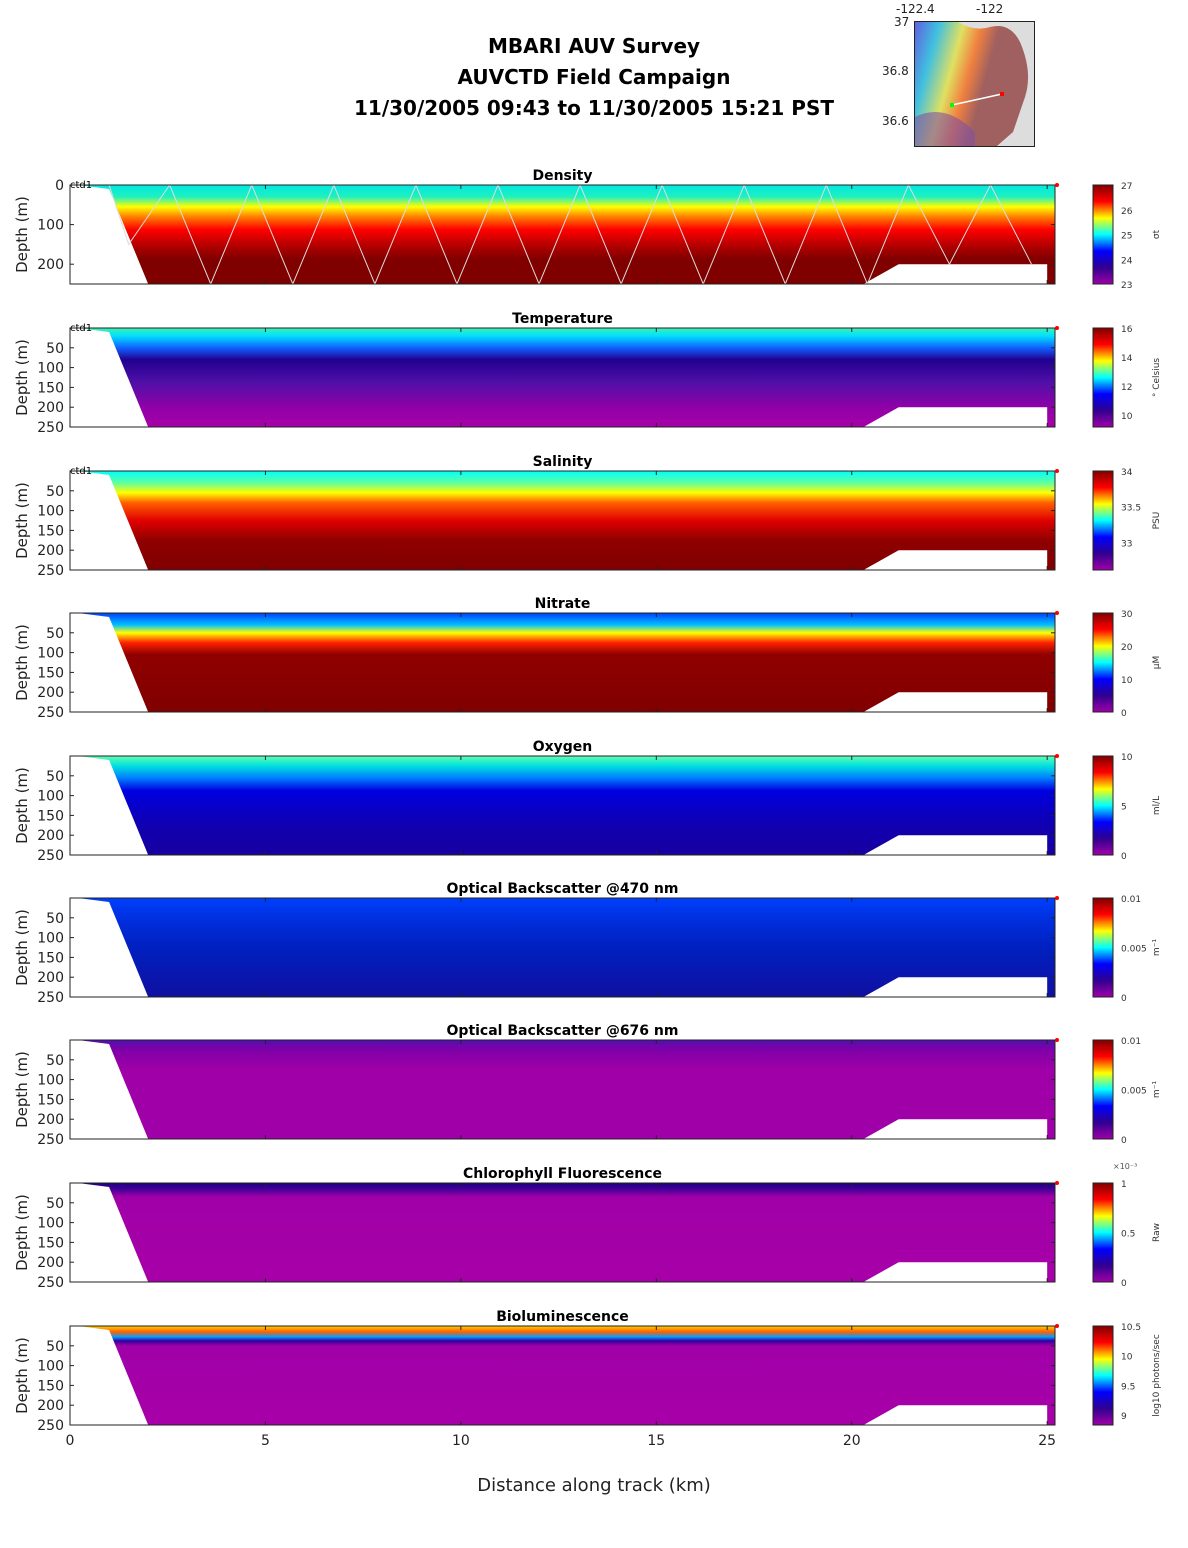 The width and height of the screenshot is (1188, 1548). I want to click on map-lat-label: 36.8, so click(895, 71).